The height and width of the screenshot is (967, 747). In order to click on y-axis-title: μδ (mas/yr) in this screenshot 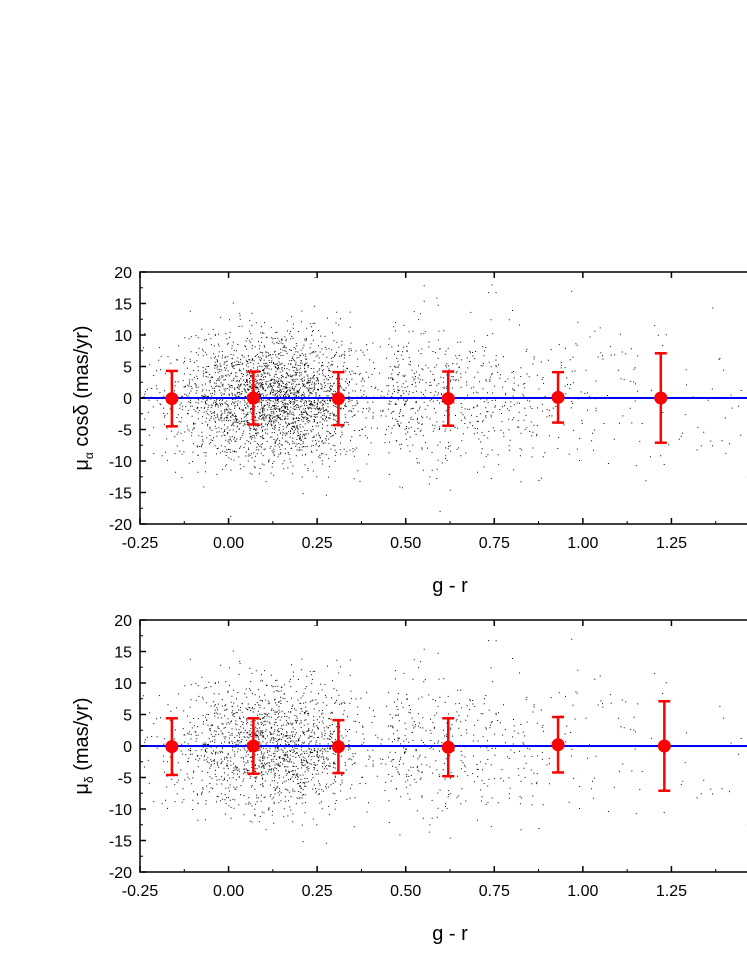, I will do `click(83, 745)`.